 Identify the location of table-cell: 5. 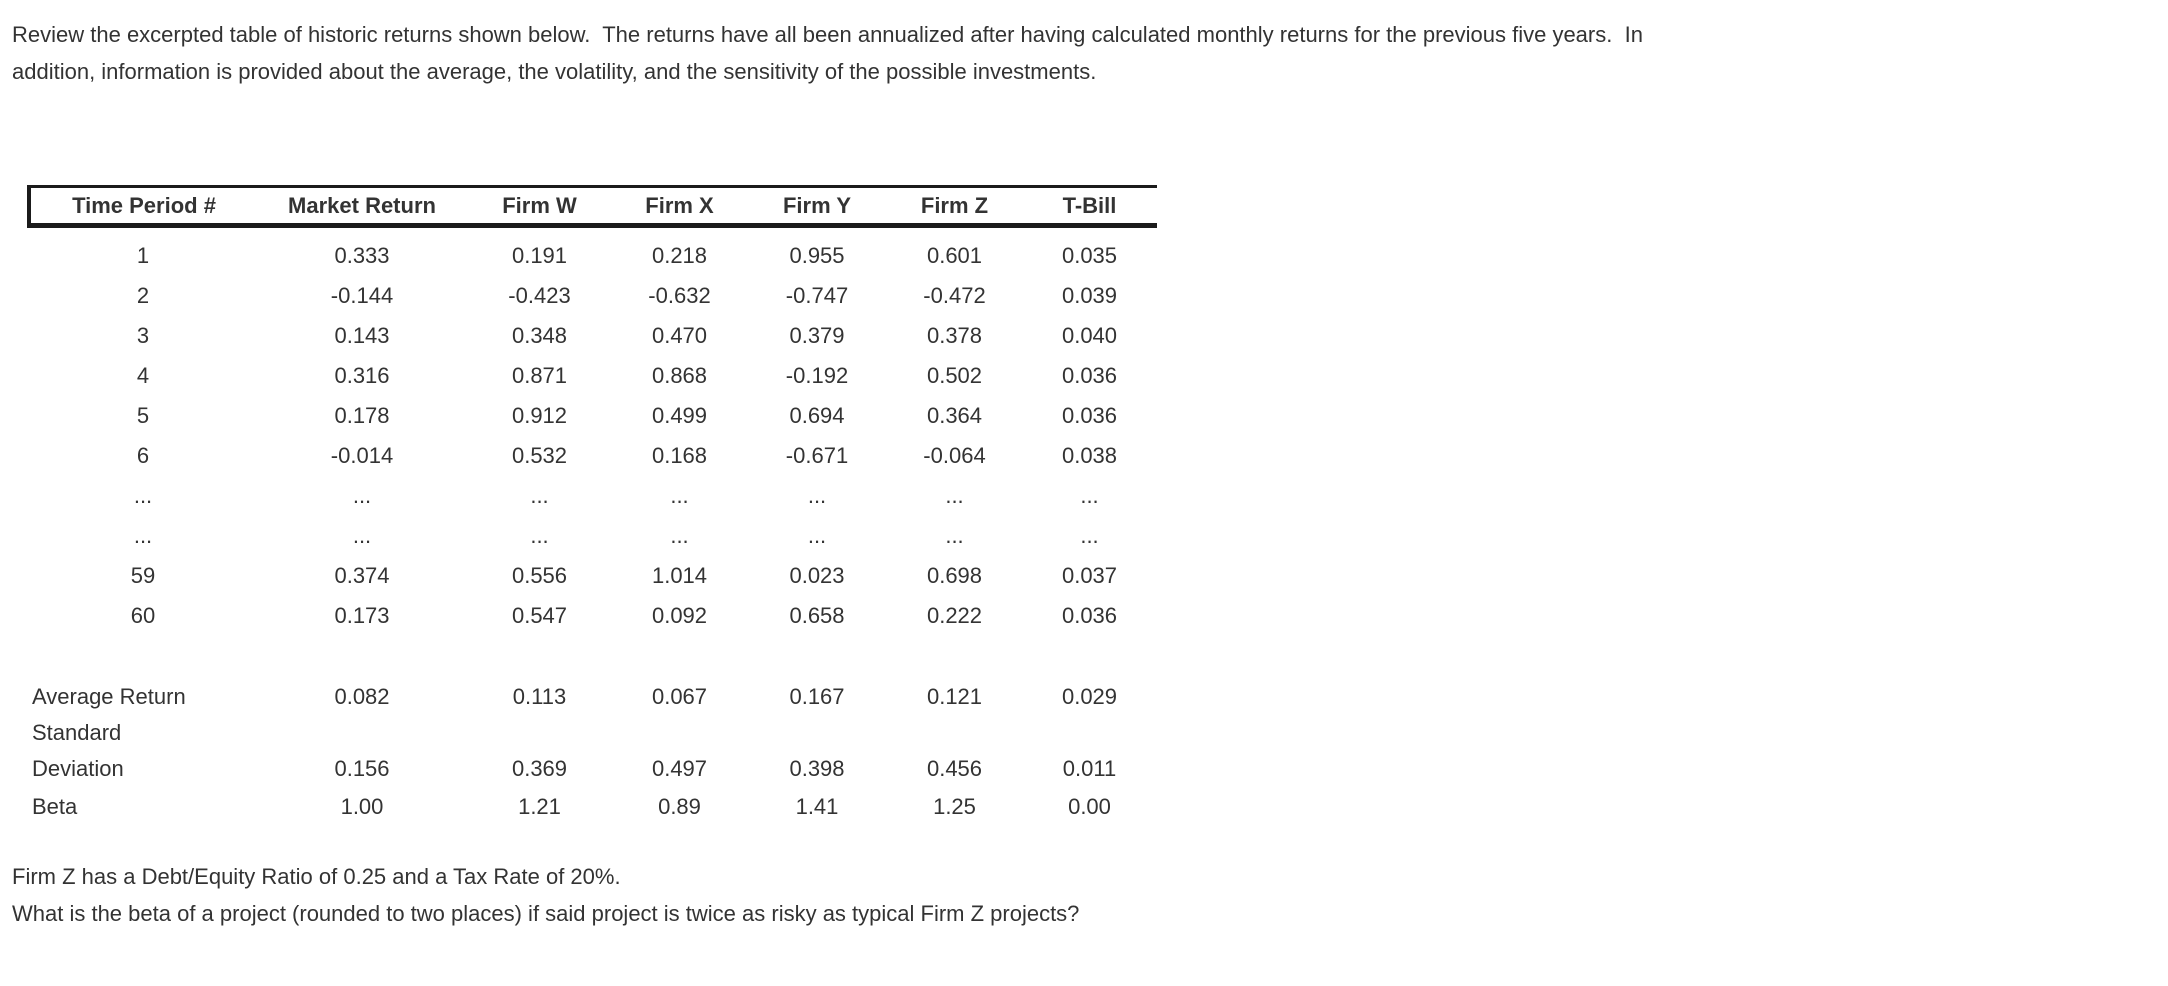
(143, 415).